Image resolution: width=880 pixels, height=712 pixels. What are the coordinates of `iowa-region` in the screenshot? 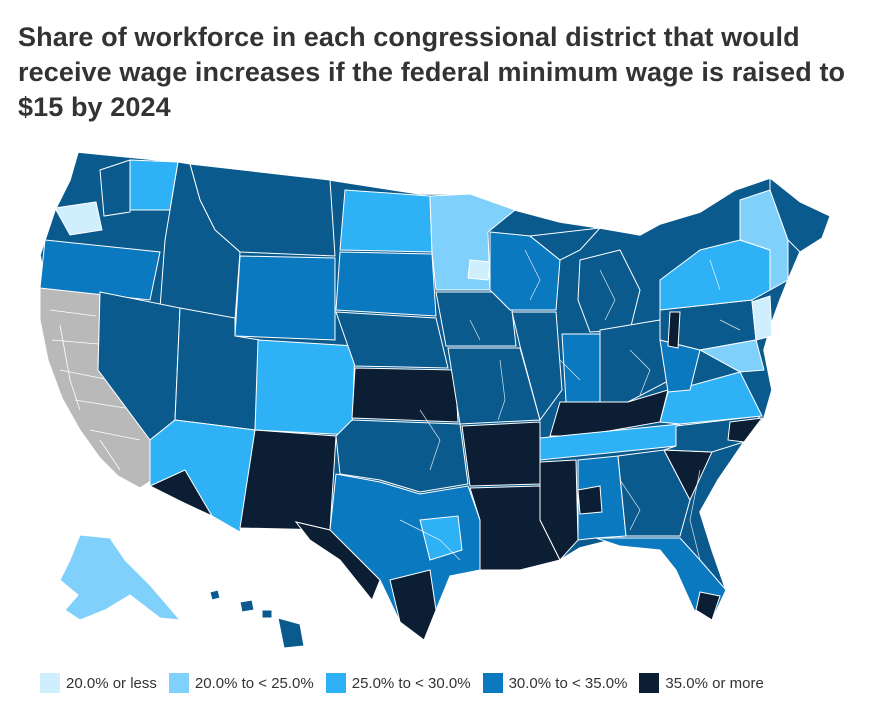 It's located at (476, 319).